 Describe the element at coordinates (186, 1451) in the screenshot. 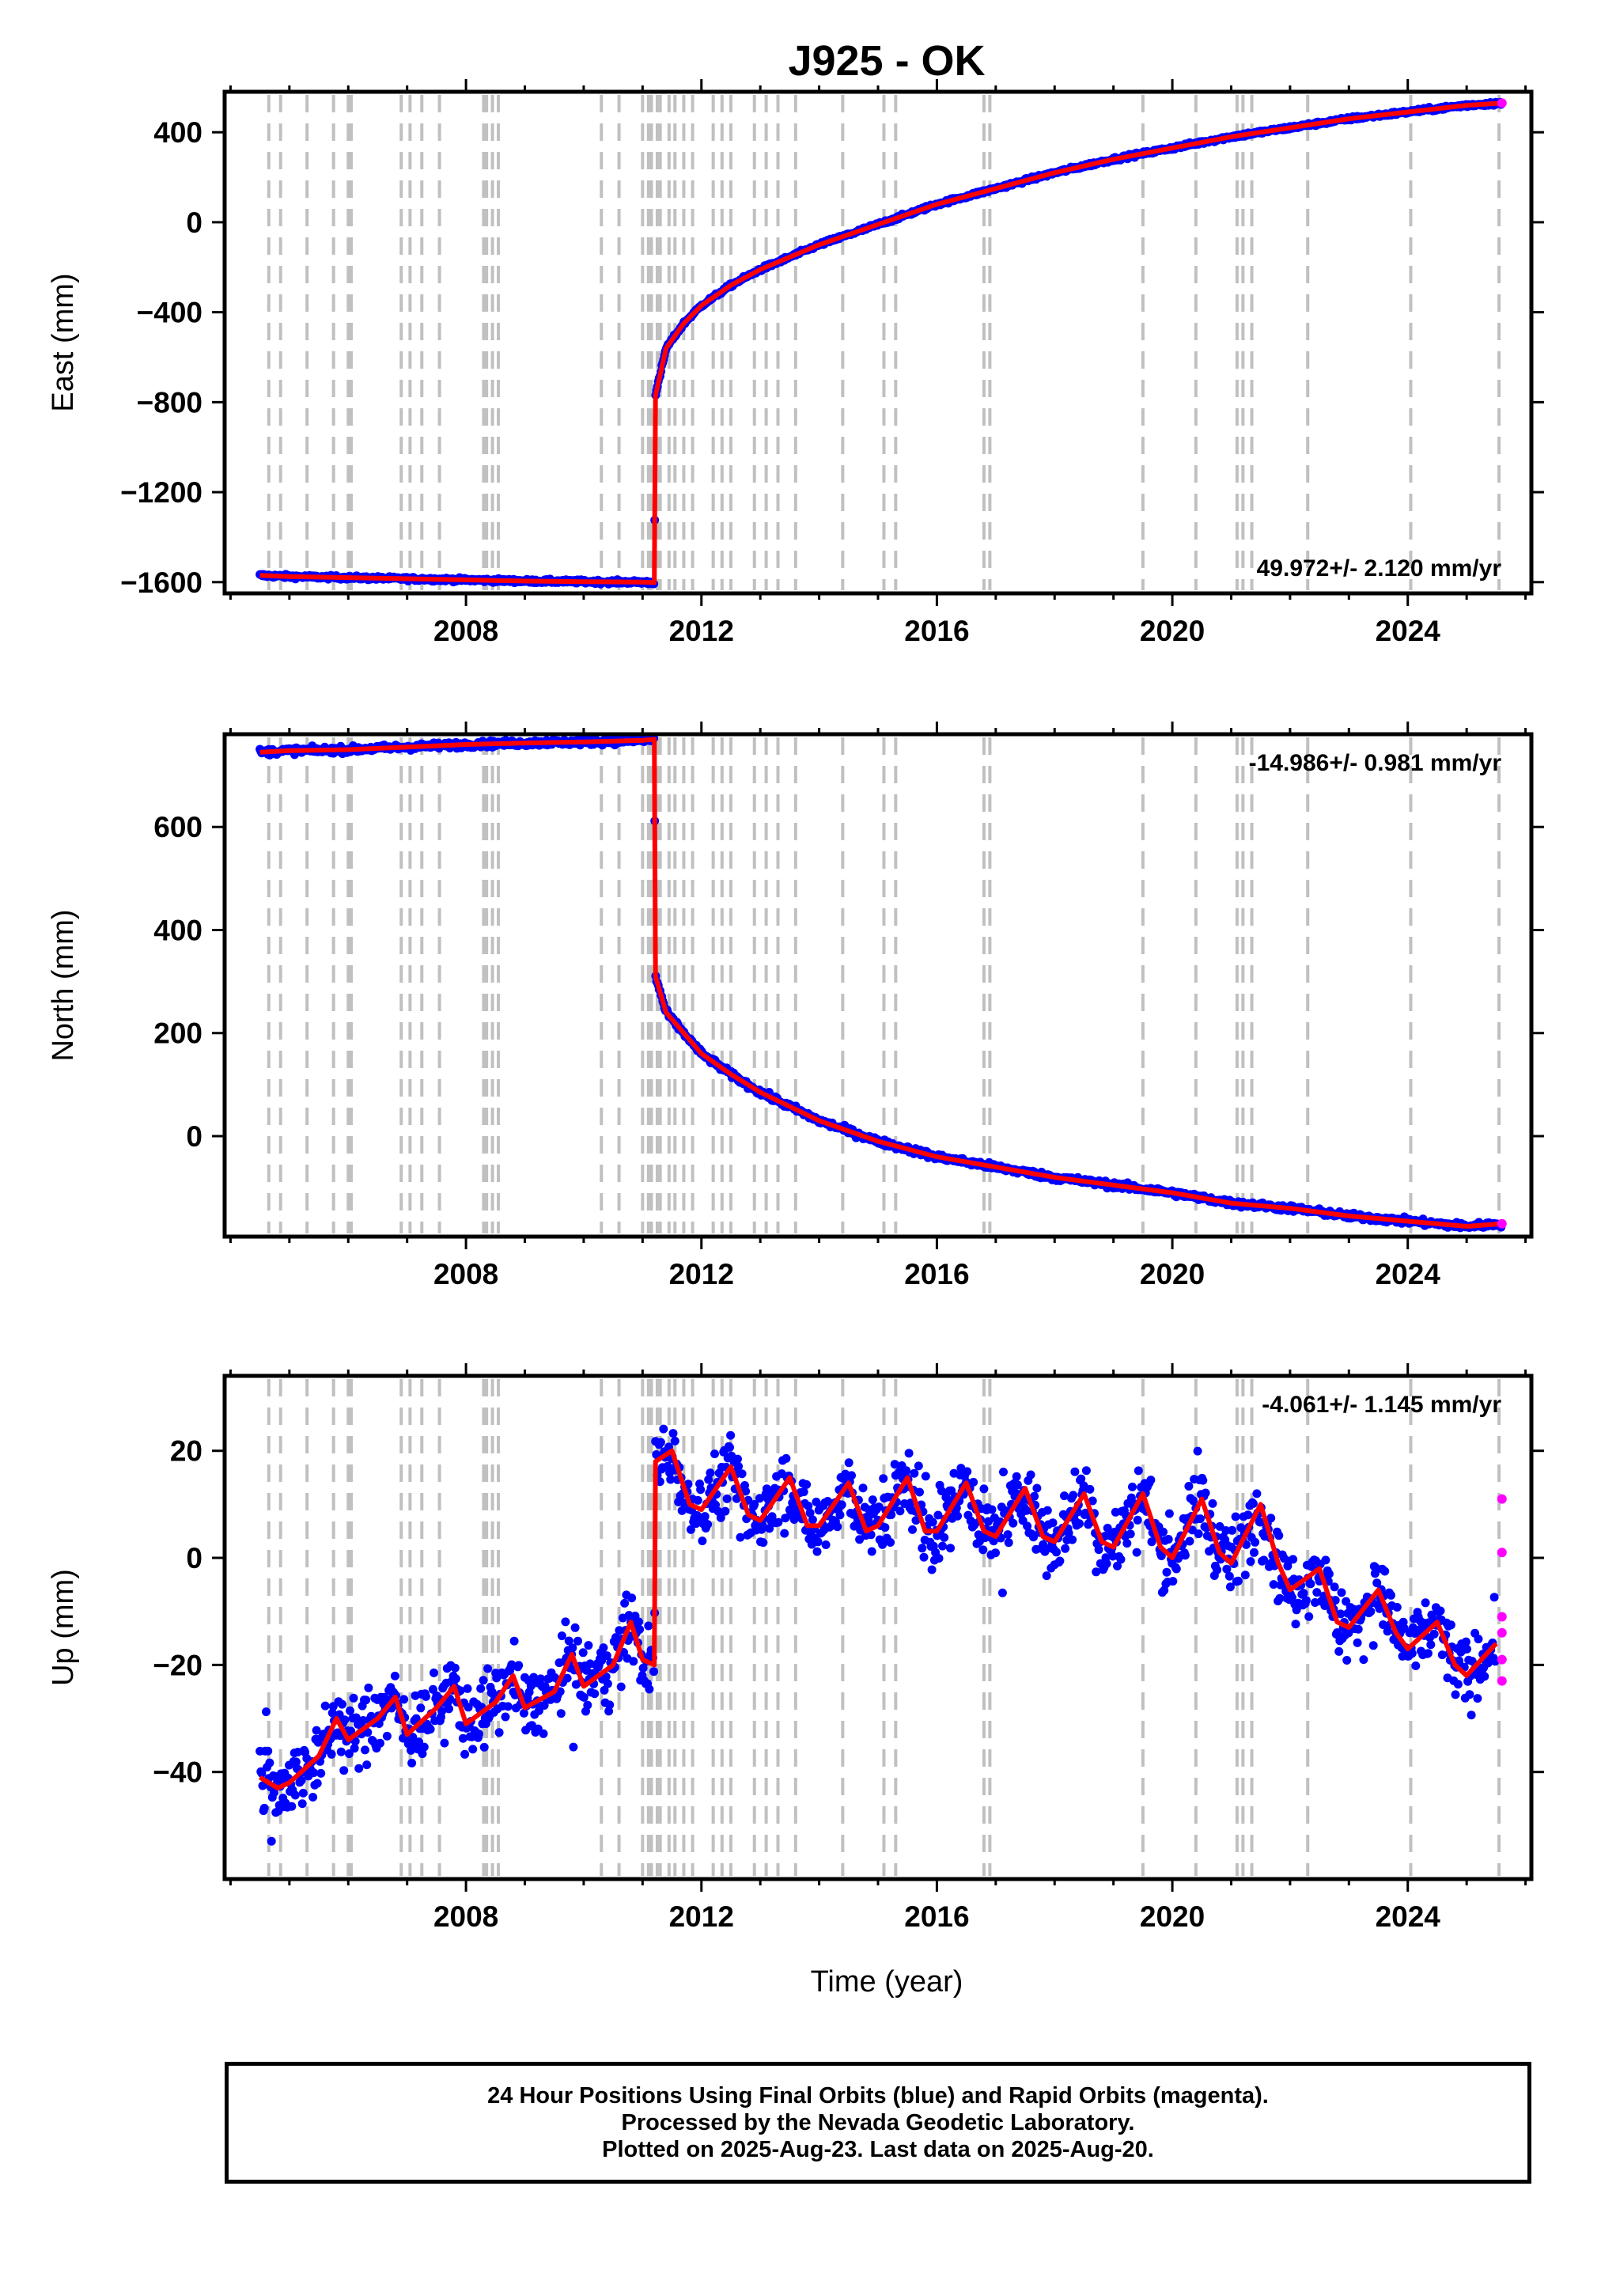

I see `up-y-tick-label: 20` at that location.